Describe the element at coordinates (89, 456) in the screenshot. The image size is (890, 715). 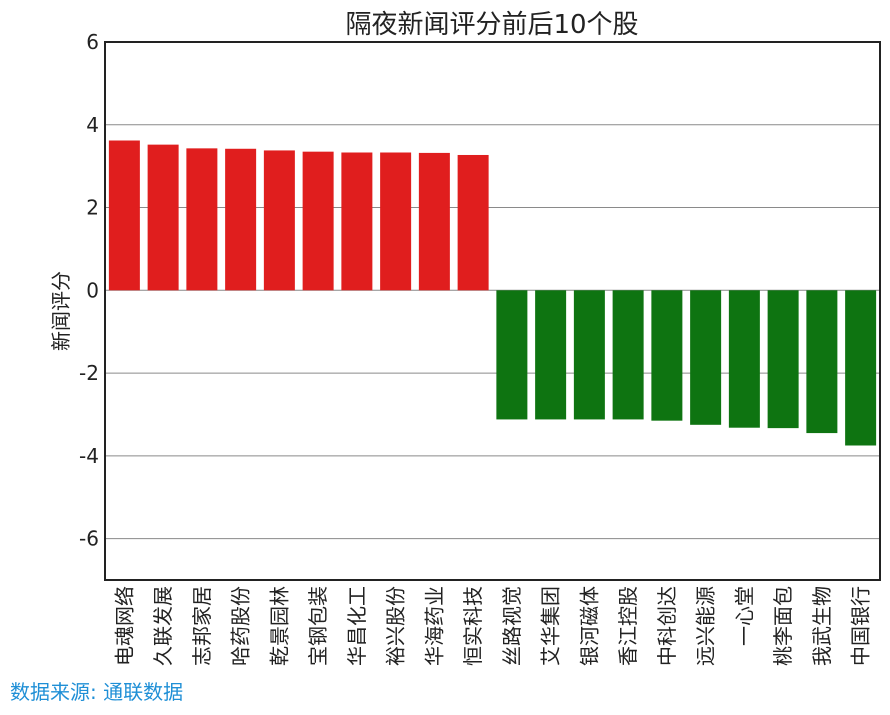
I see `y-tick-label: -4` at that location.